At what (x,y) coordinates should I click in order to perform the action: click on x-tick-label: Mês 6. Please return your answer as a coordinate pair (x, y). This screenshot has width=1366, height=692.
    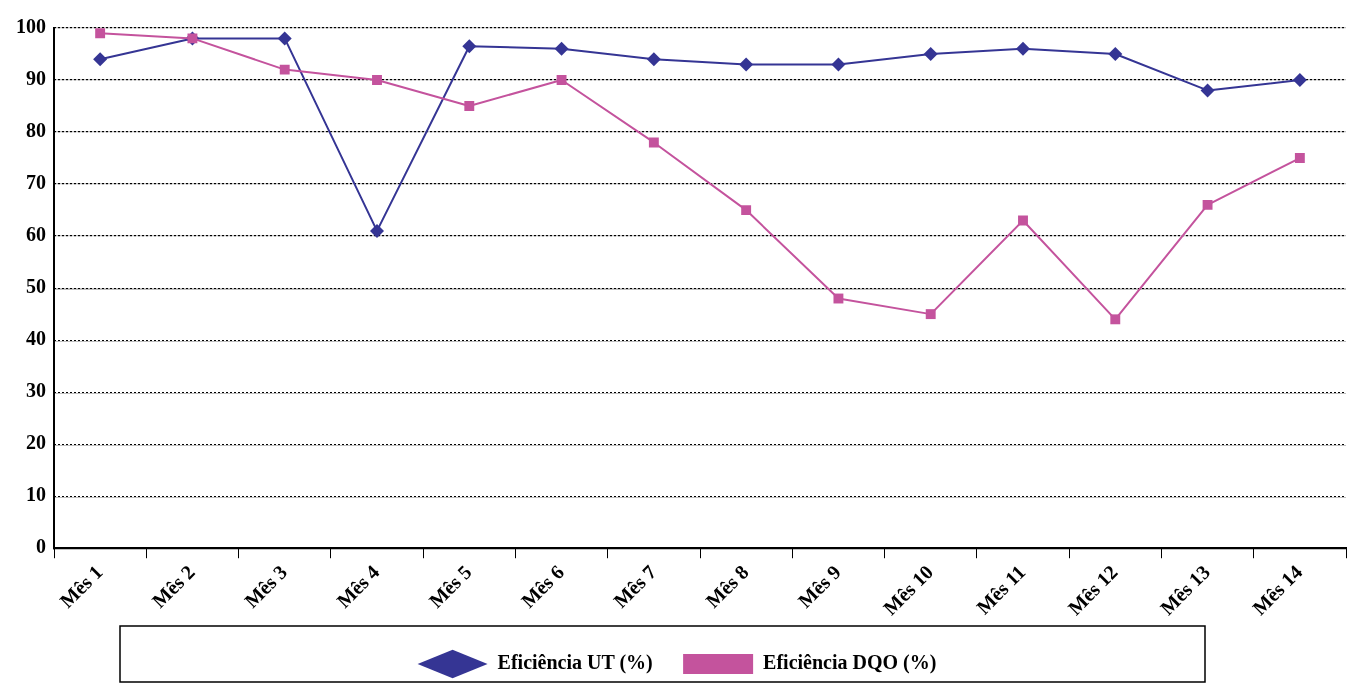
    Looking at the image, I should click on (542, 586).